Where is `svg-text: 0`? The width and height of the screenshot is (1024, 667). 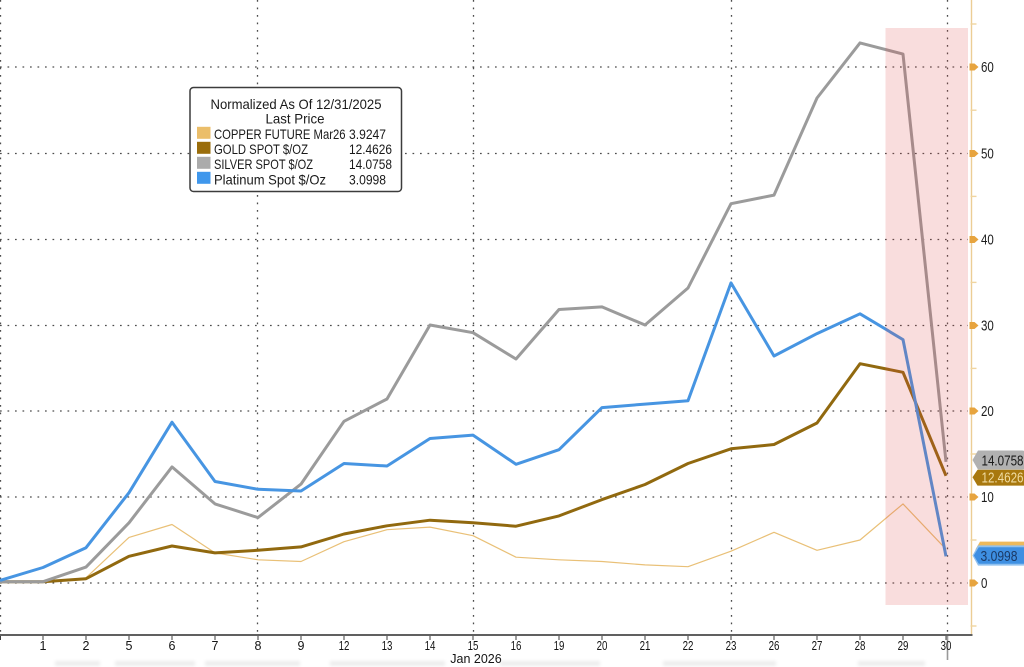
svg-text: 0 is located at coordinates (984, 584).